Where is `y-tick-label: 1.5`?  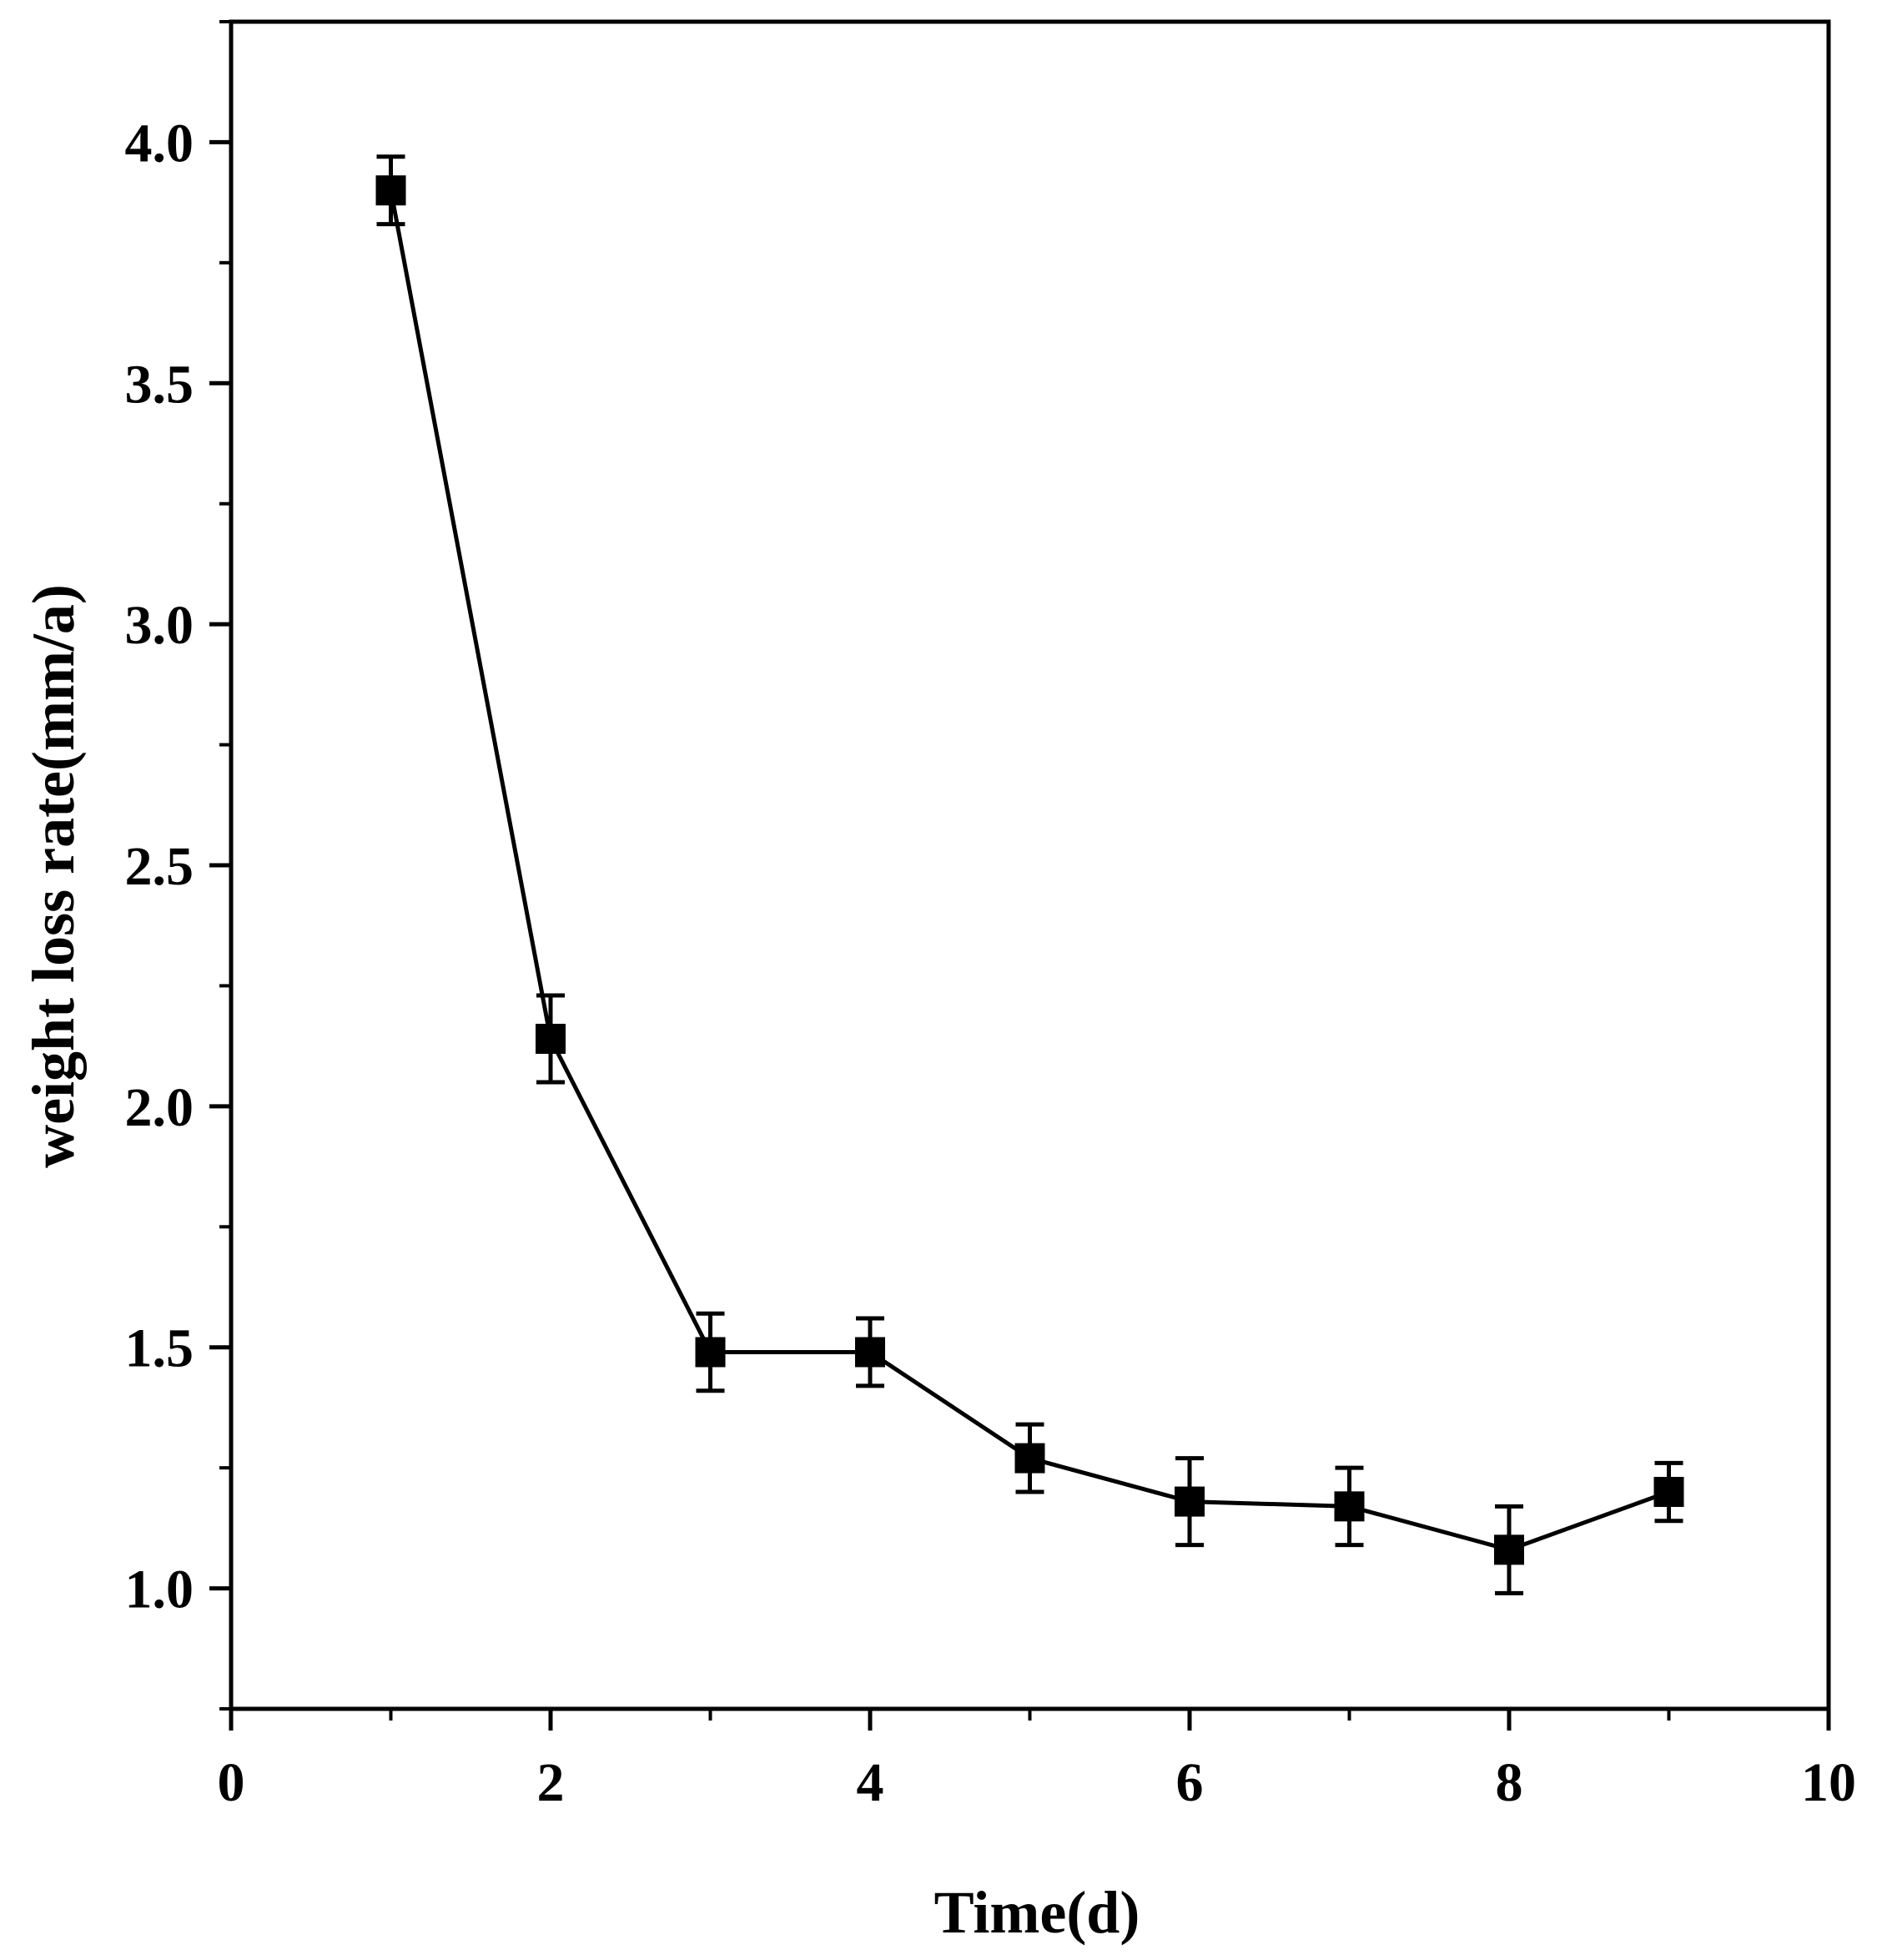
y-tick-label: 1.5 is located at coordinates (159, 1348).